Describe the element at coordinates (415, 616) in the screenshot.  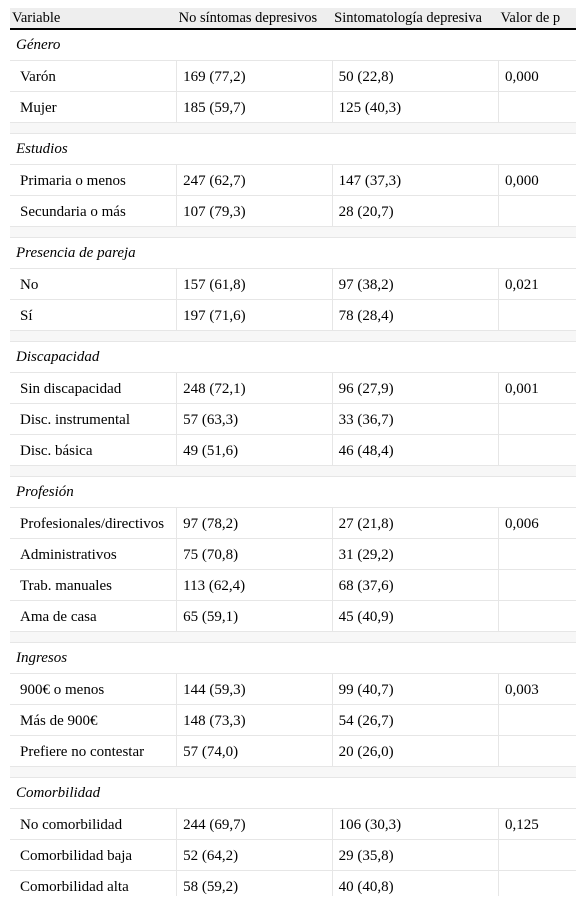
I see `symptoms-cell: 45 (40,9)` at that location.